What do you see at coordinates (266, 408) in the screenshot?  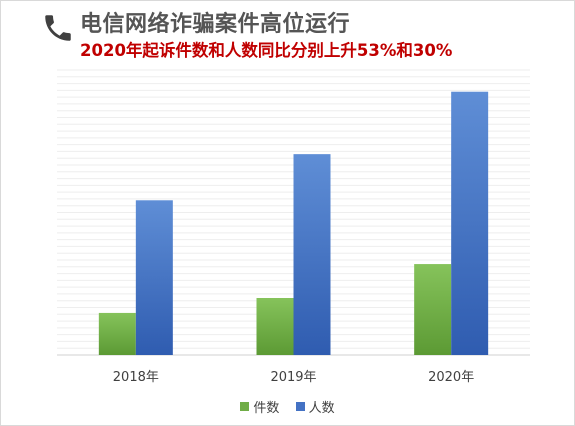 I see `legend-label-jianshu: 件数` at bounding box center [266, 408].